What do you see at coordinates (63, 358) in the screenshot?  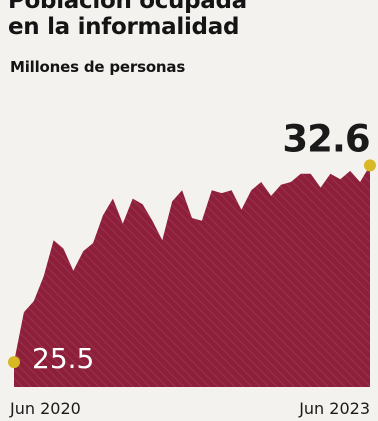 I see `start-value-label: 25.5` at bounding box center [63, 358].